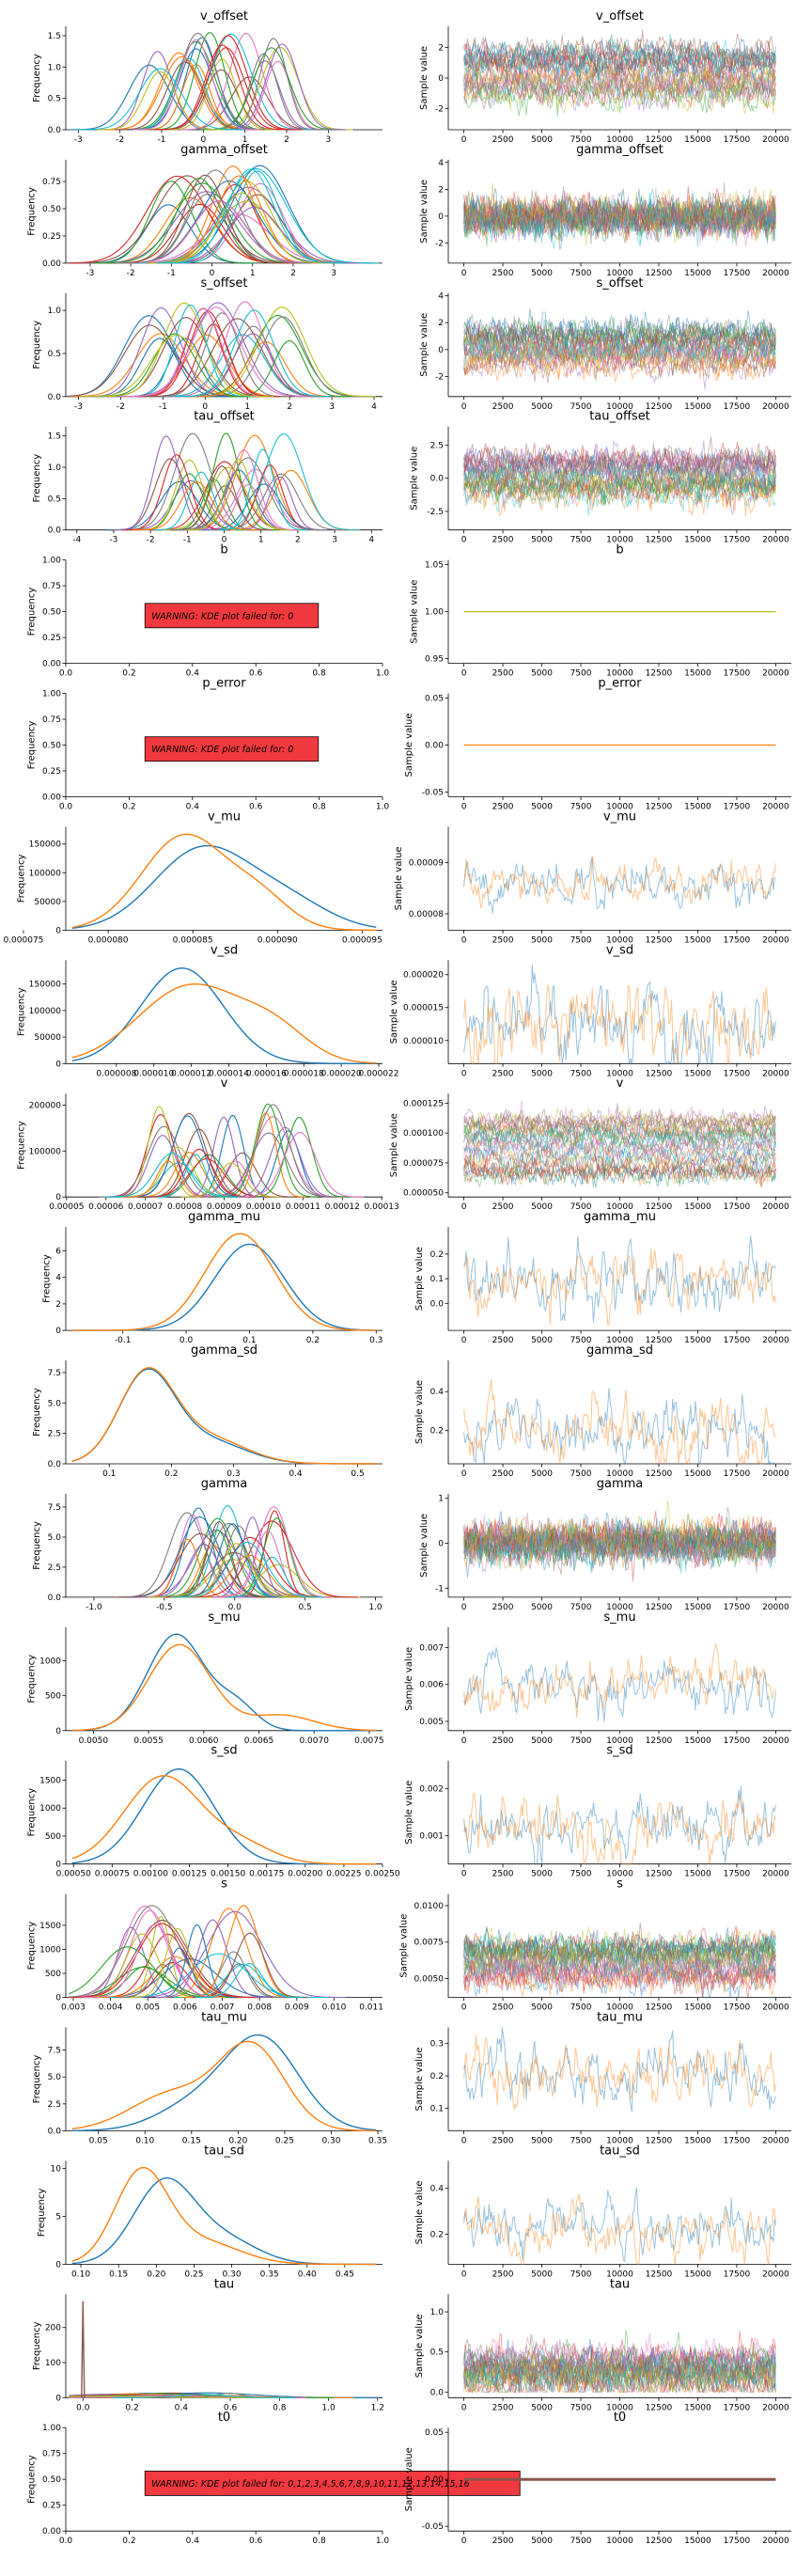 The height and width of the screenshot is (2576, 812). What do you see at coordinates (32, 746) in the screenshot?
I see `p_error-kde-ylabel: Frequency` at bounding box center [32, 746].